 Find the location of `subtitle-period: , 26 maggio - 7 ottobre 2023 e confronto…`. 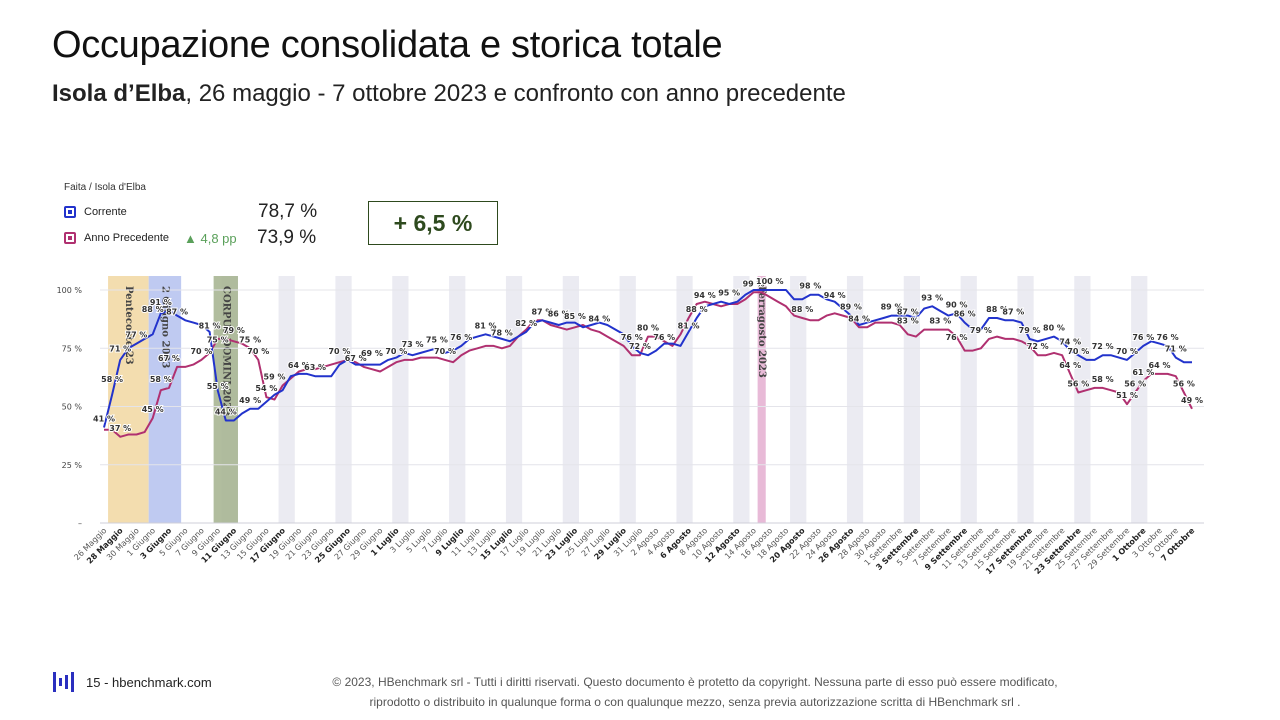

subtitle-period: , 26 maggio - 7 ottobre 2023 e confronto… is located at coordinates (515, 93).